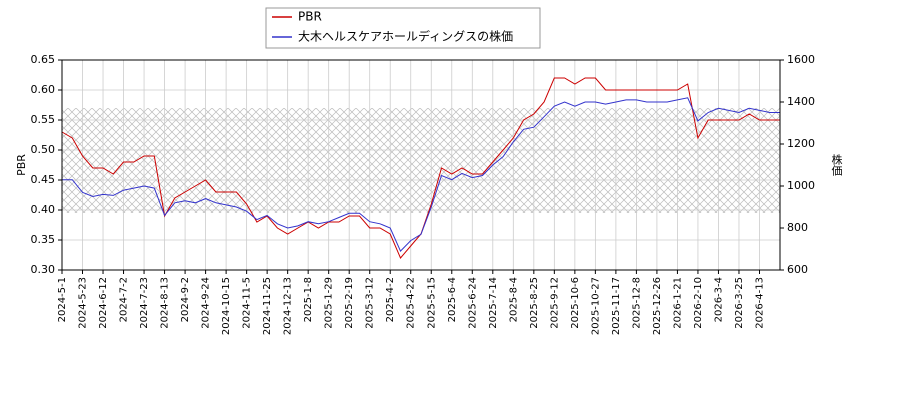 The height and width of the screenshot is (400, 900). What do you see at coordinates (718, 299) in the screenshot?
I see `x-tick-label: 2026-3-4` at bounding box center [718, 299].